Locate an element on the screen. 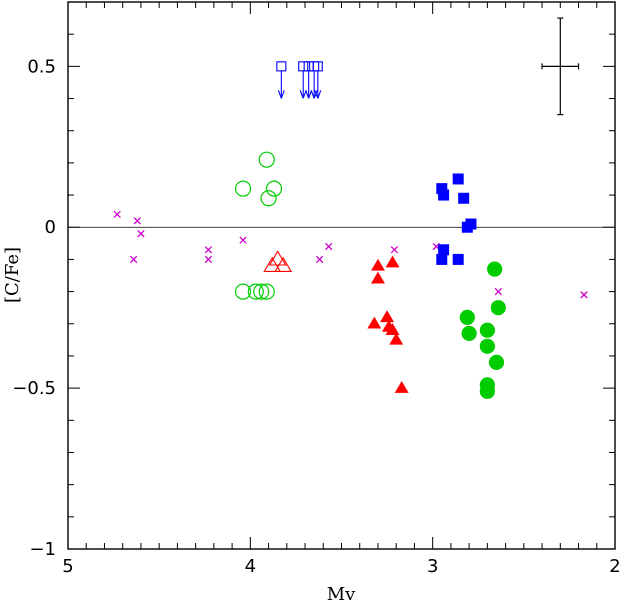 This screenshot has height=603, width=625. error-bar is located at coordinates (560, 66).